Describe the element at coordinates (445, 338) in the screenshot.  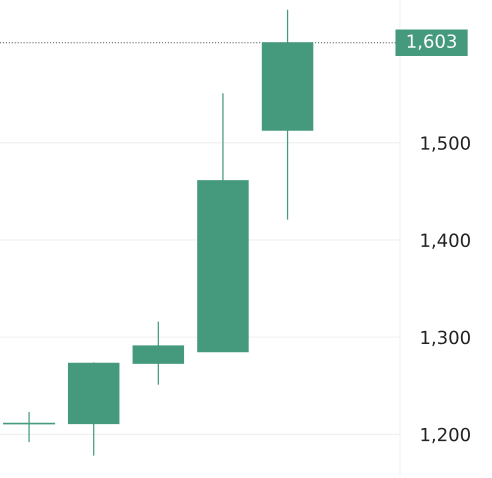
I see `y-tick-label: 1,300` at that location.